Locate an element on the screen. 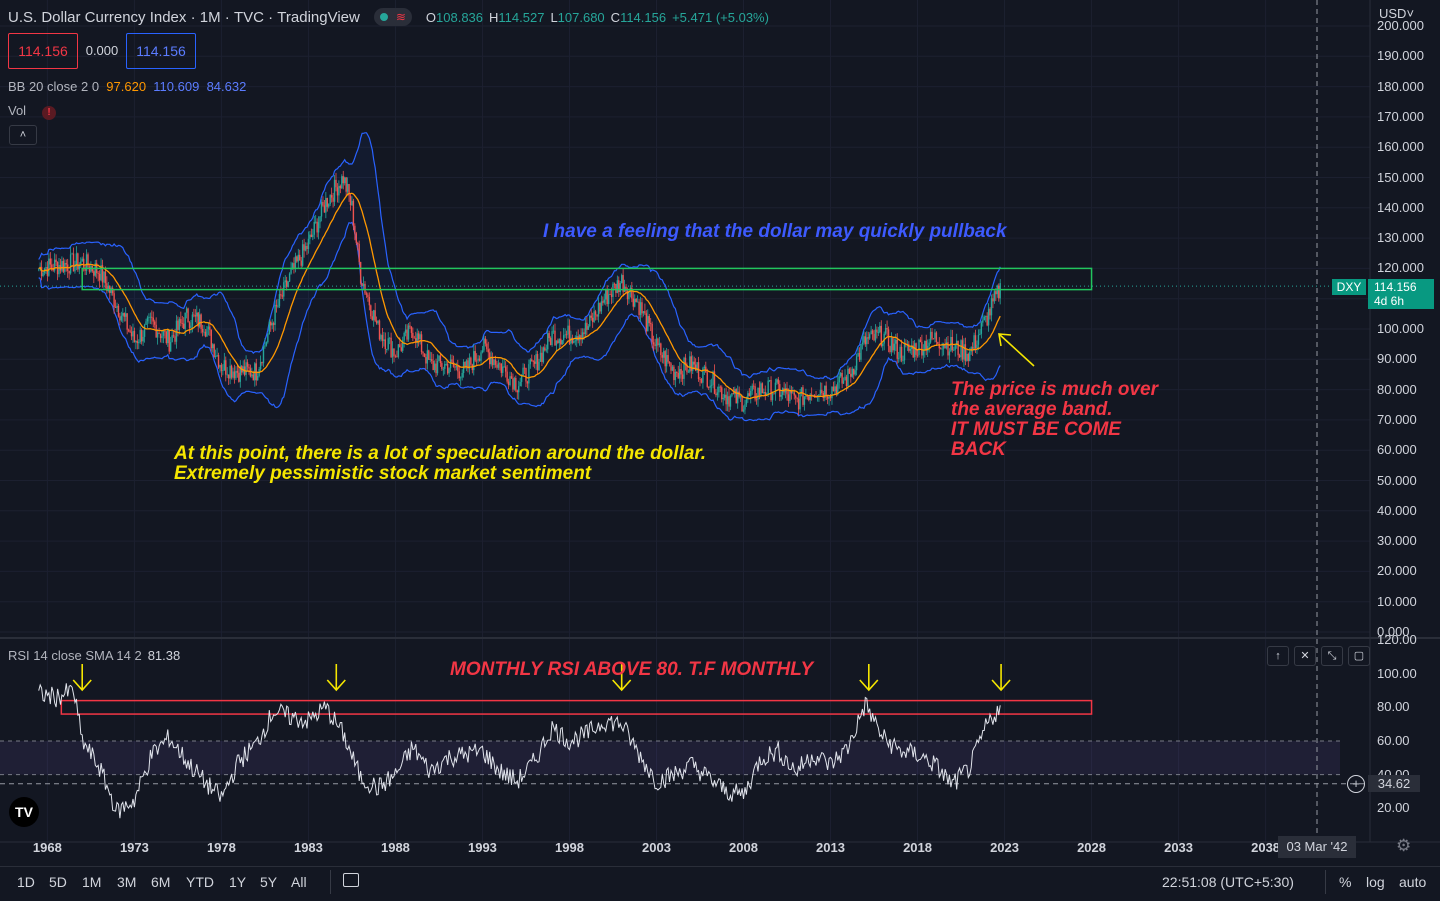 The height and width of the screenshot is (901, 1440). bb-legend: BB 20 close 2 0 97.620 110.609 84.632 is located at coordinates (127, 86).